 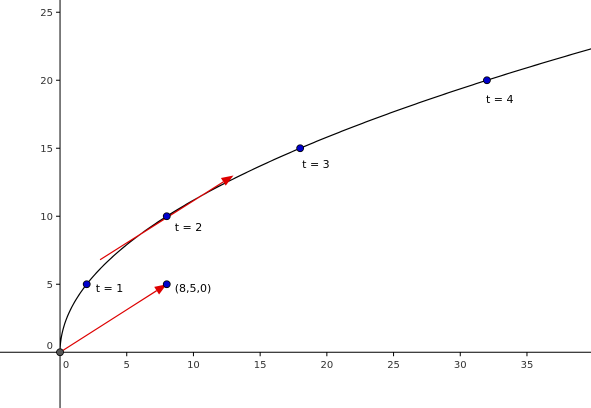 I want to click on x-tick-label: 15, so click(x=260, y=365).